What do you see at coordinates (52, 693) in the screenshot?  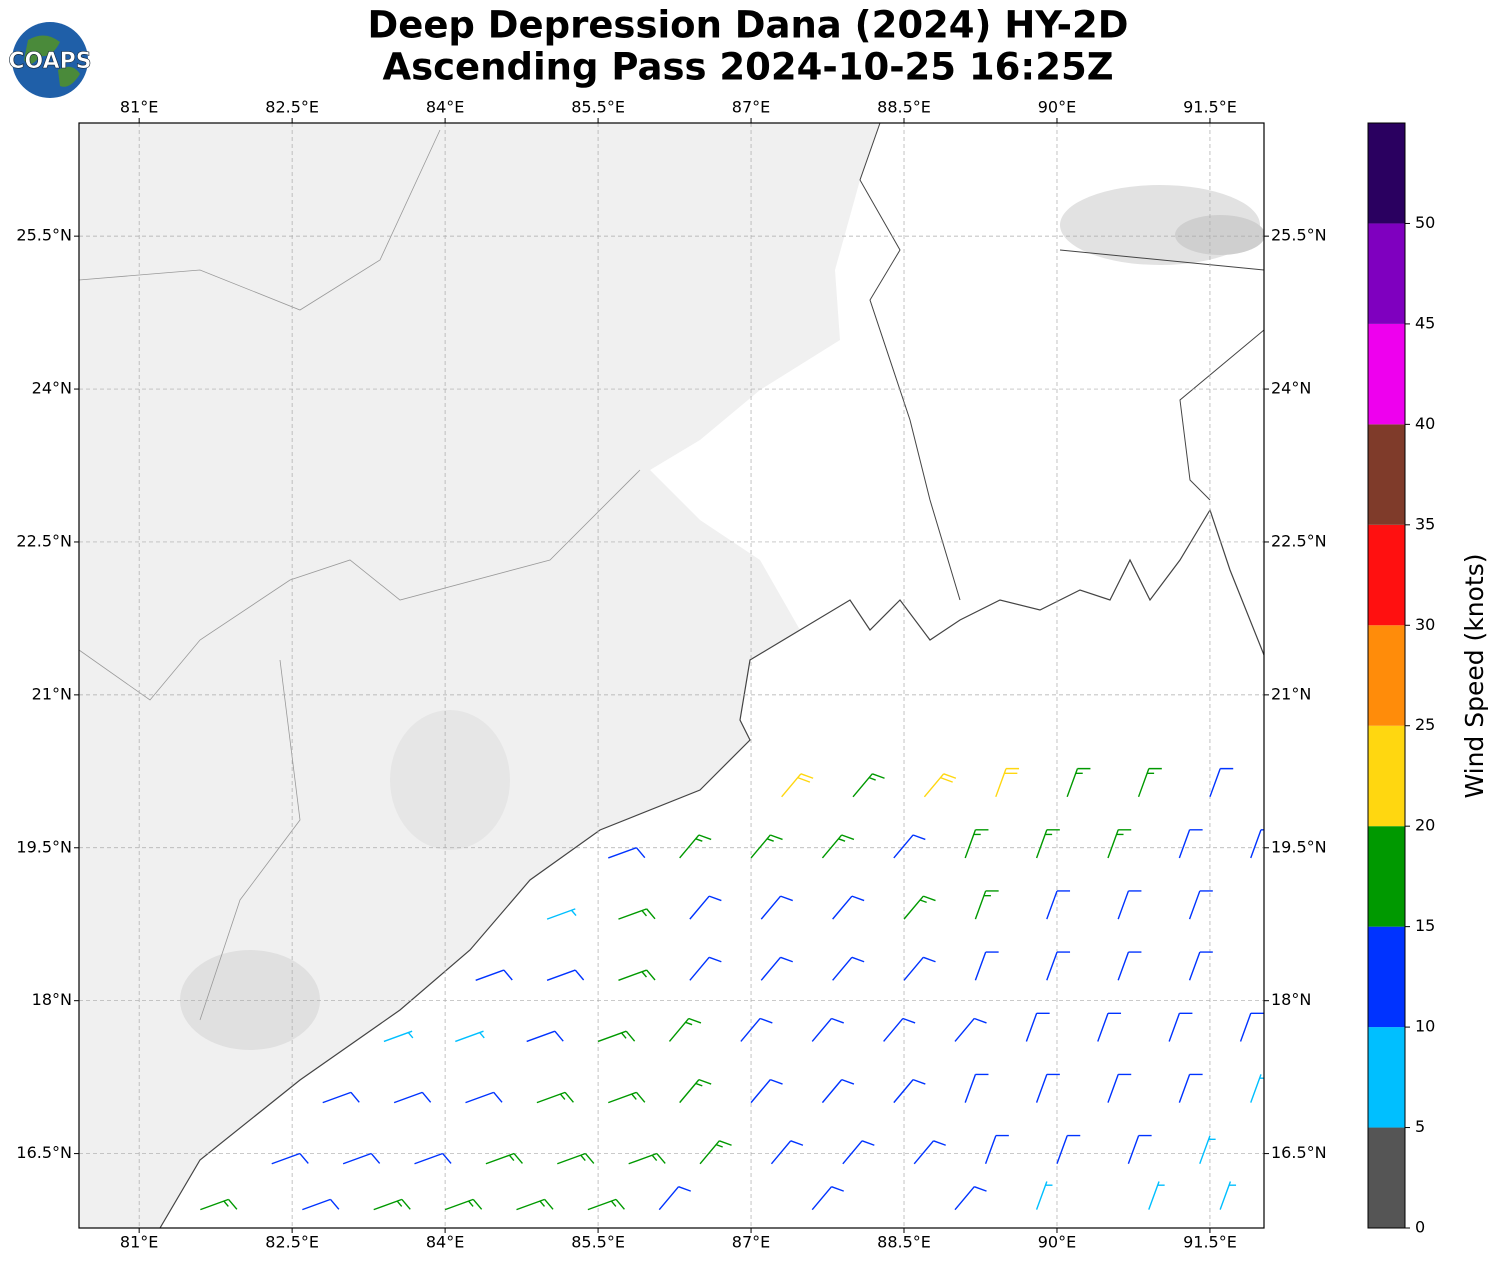 I see `y-tick-label: 21°N` at bounding box center [52, 693].